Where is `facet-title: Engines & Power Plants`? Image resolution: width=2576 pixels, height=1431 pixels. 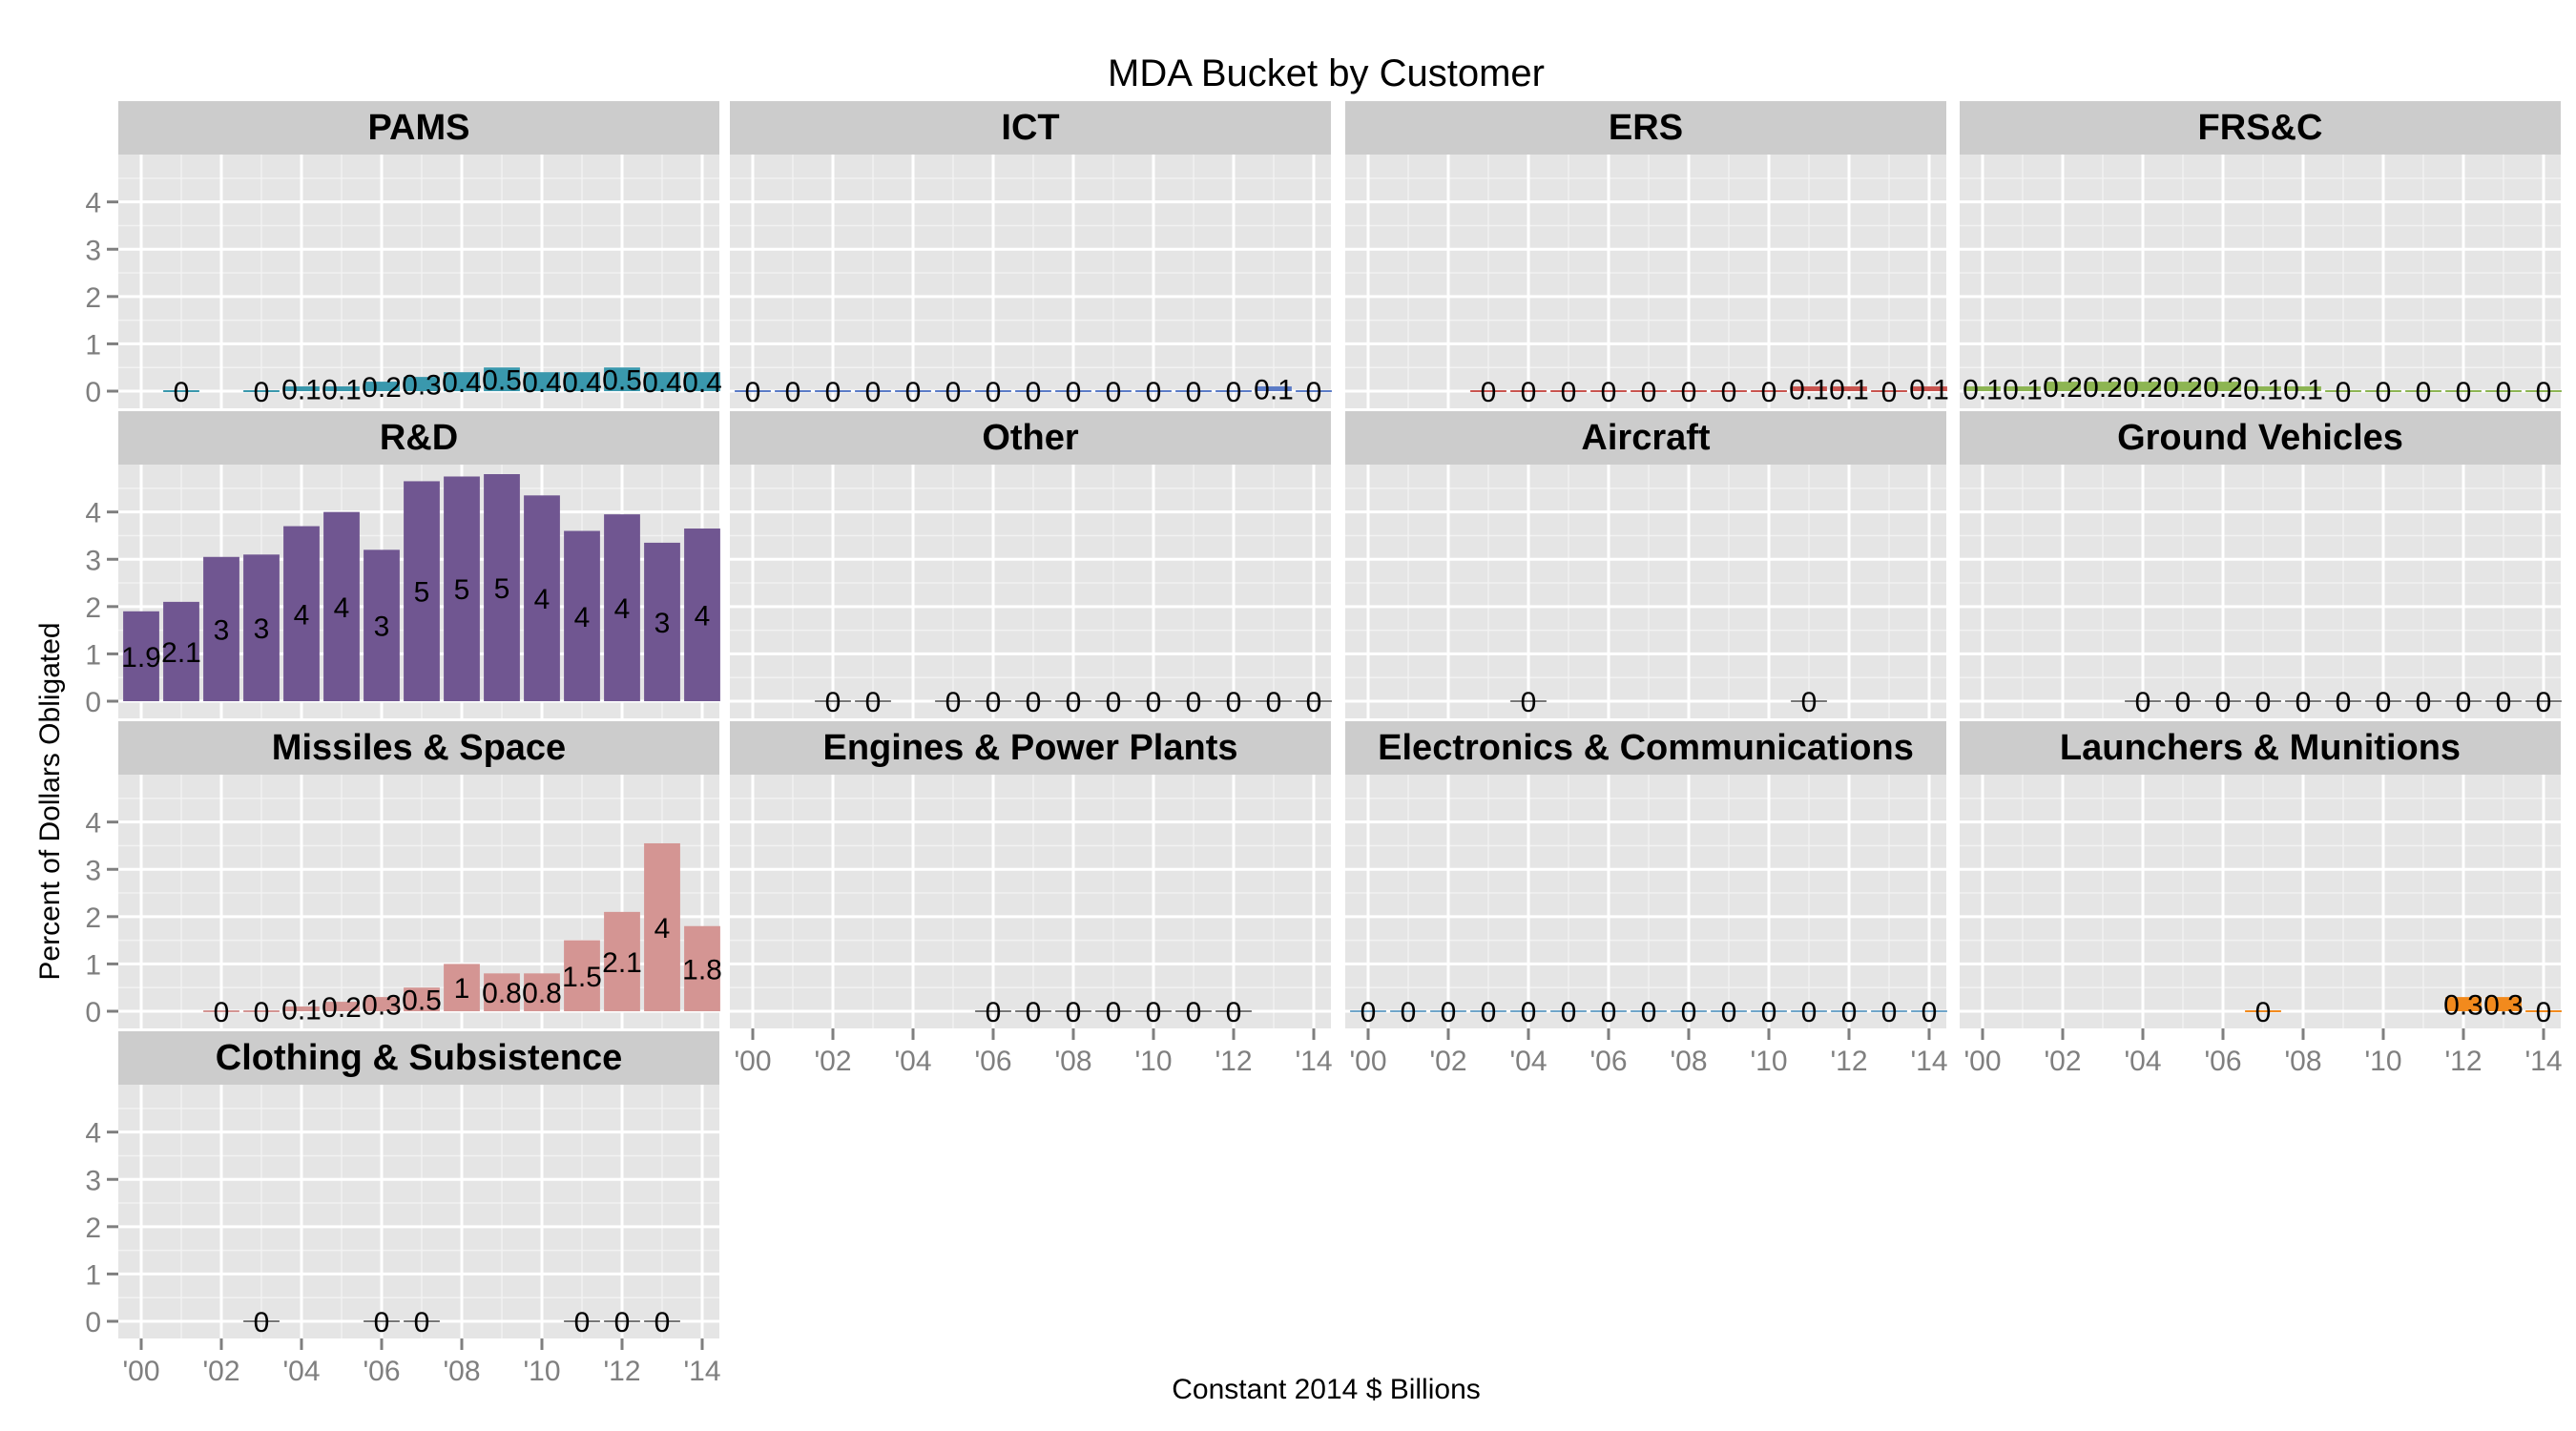 facet-title: Engines & Power Plants is located at coordinates (1030, 748).